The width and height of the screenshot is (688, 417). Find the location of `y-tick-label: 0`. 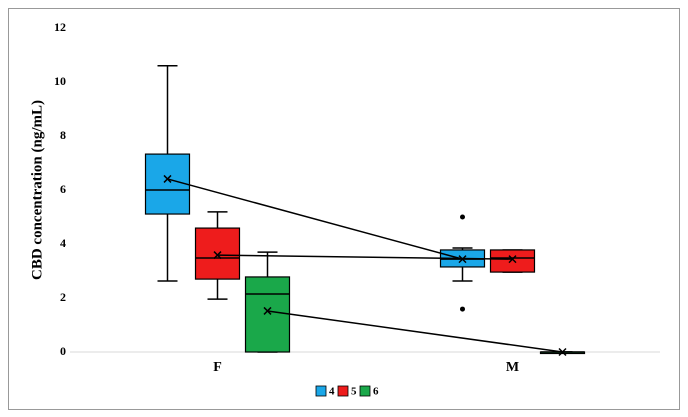

y-tick-label: 0 is located at coordinates (63, 351).